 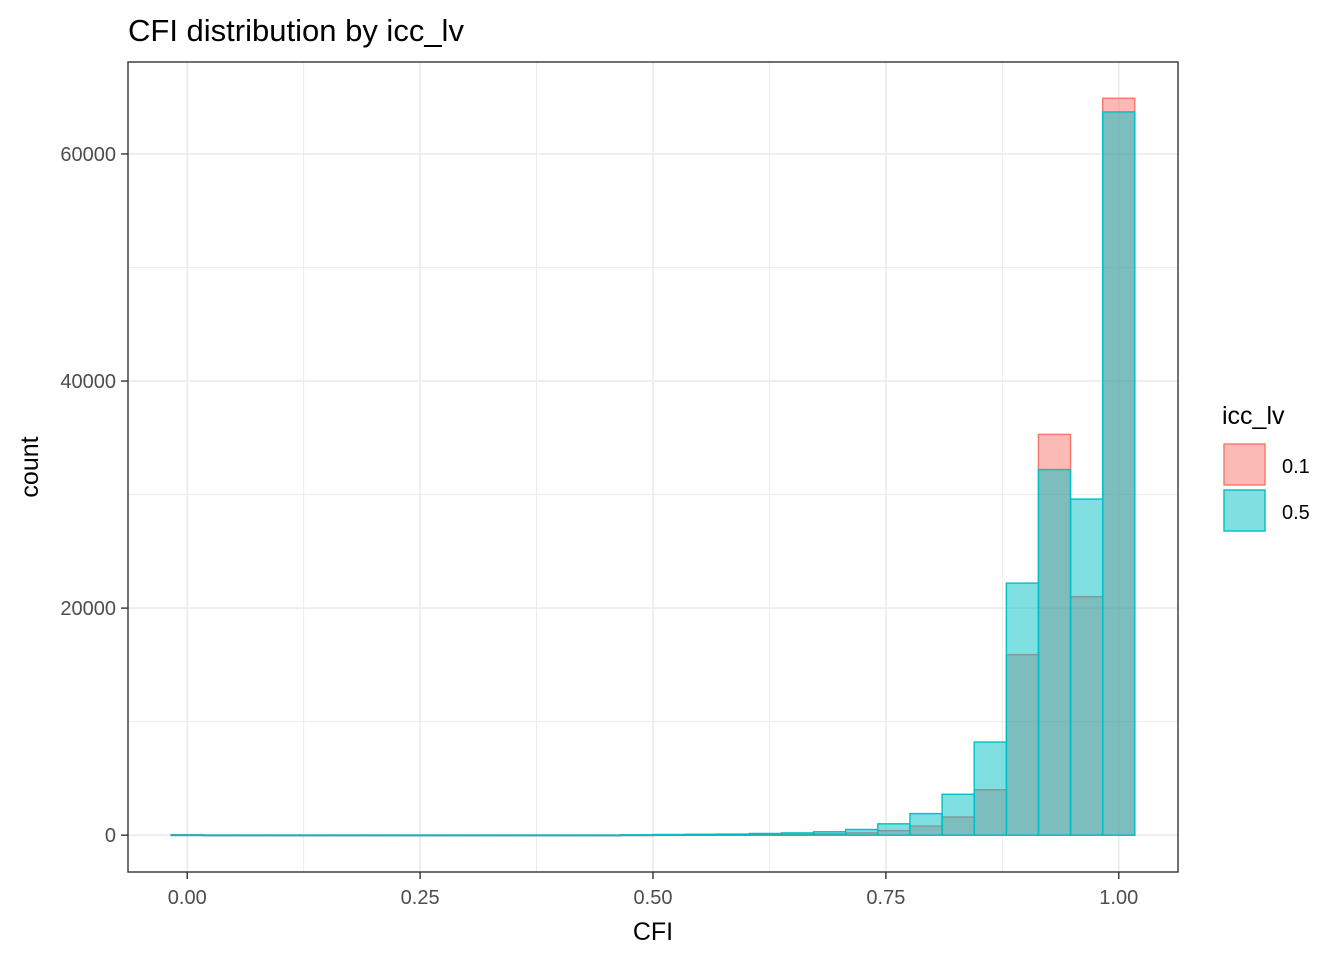 I want to click on bar-0.5-0, so click(x=187, y=835).